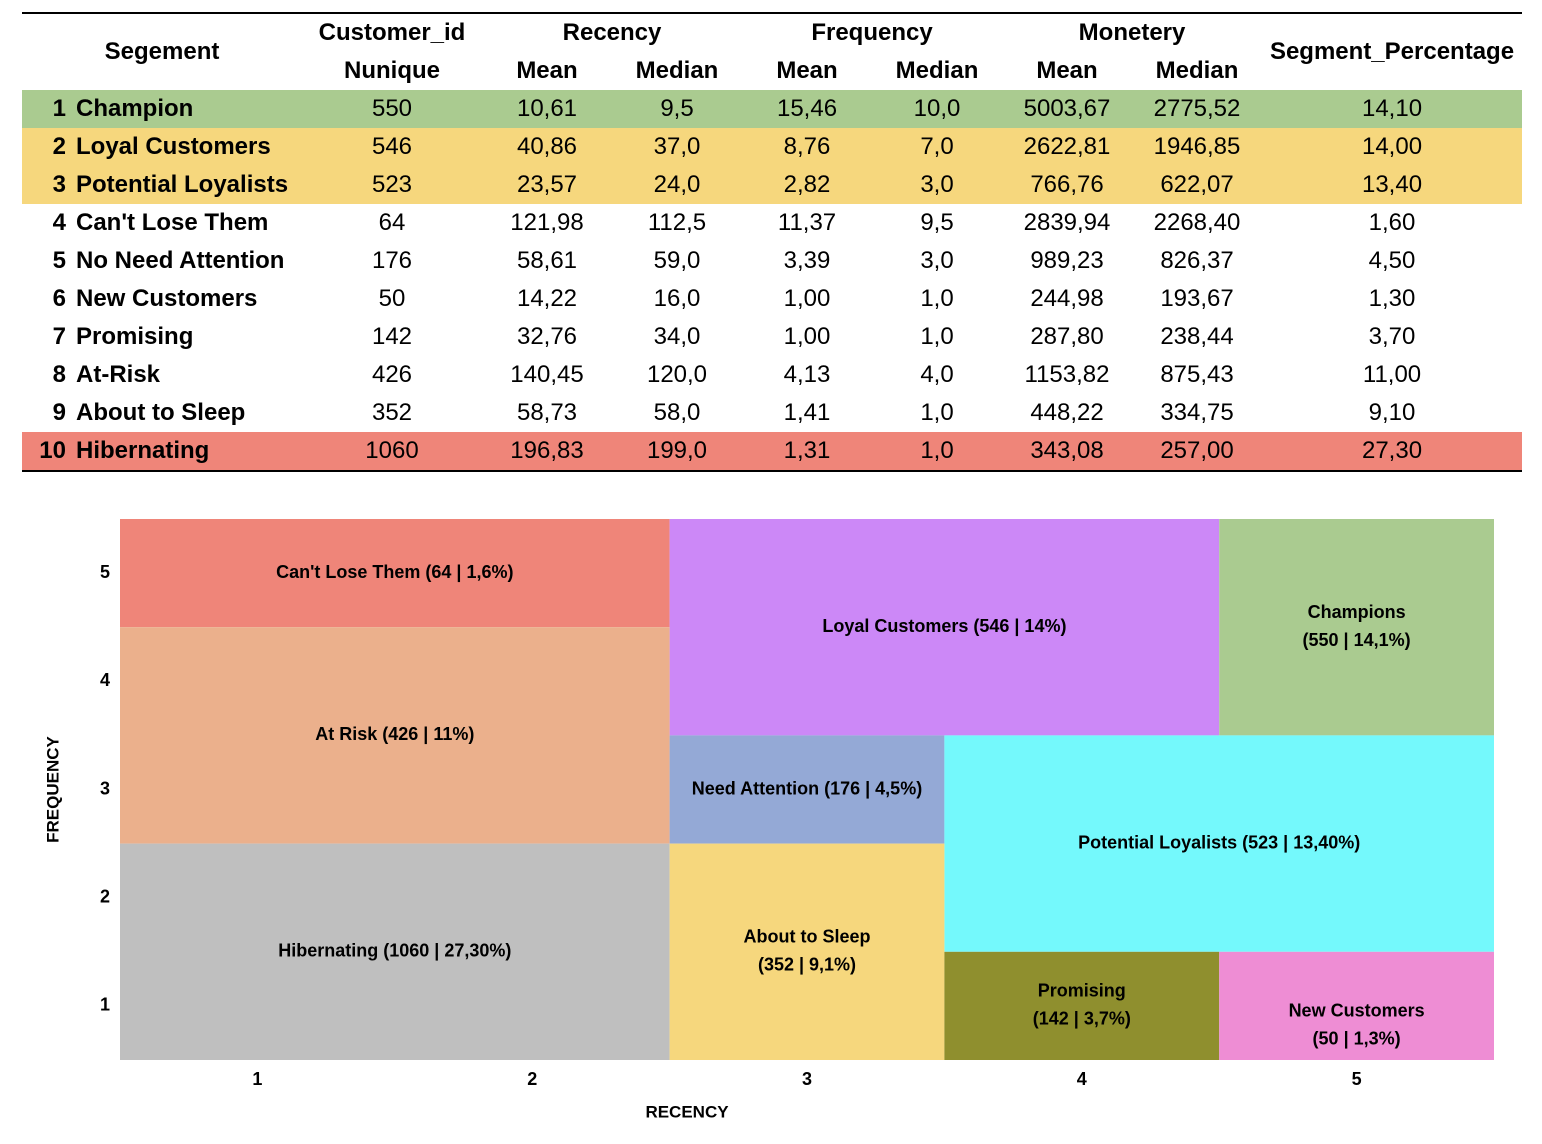 This screenshot has width=1542, height=1144. I want to click on header-recency-mean: Mean, so click(547, 70).